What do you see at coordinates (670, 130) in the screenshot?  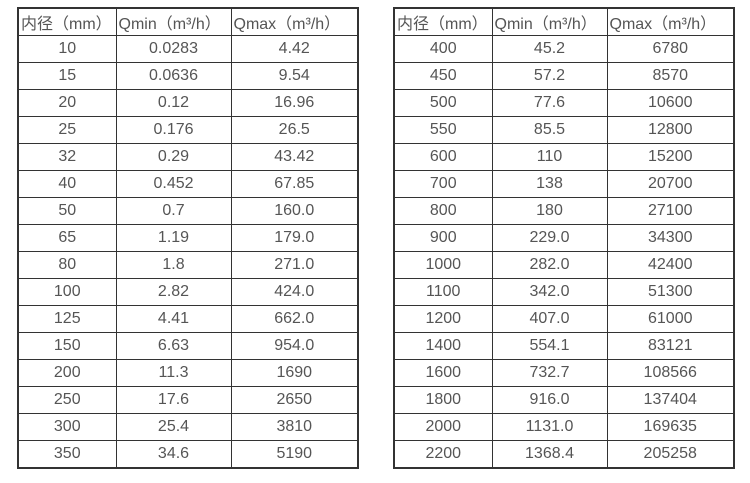 I see `table-cell: 12800` at bounding box center [670, 130].